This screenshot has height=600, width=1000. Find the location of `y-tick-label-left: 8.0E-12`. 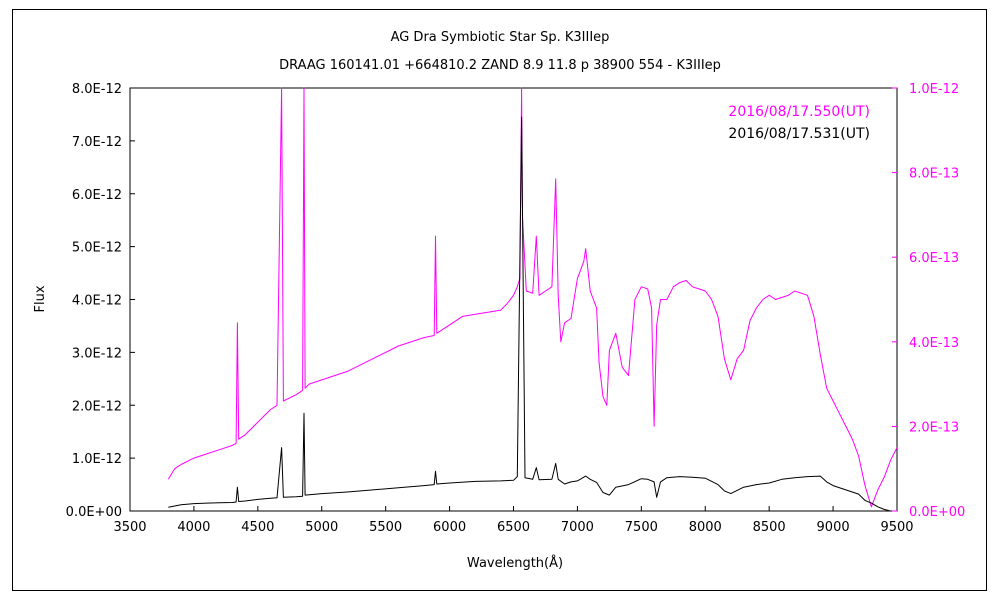

y-tick-label-left: 8.0E-12 is located at coordinates (97, 89).